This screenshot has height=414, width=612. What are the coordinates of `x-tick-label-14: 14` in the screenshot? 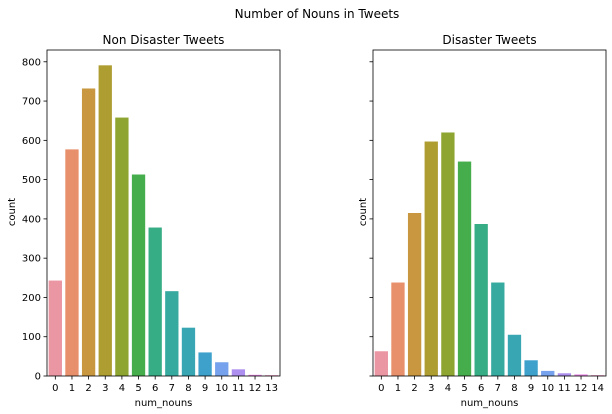 It's located at (597, 388).